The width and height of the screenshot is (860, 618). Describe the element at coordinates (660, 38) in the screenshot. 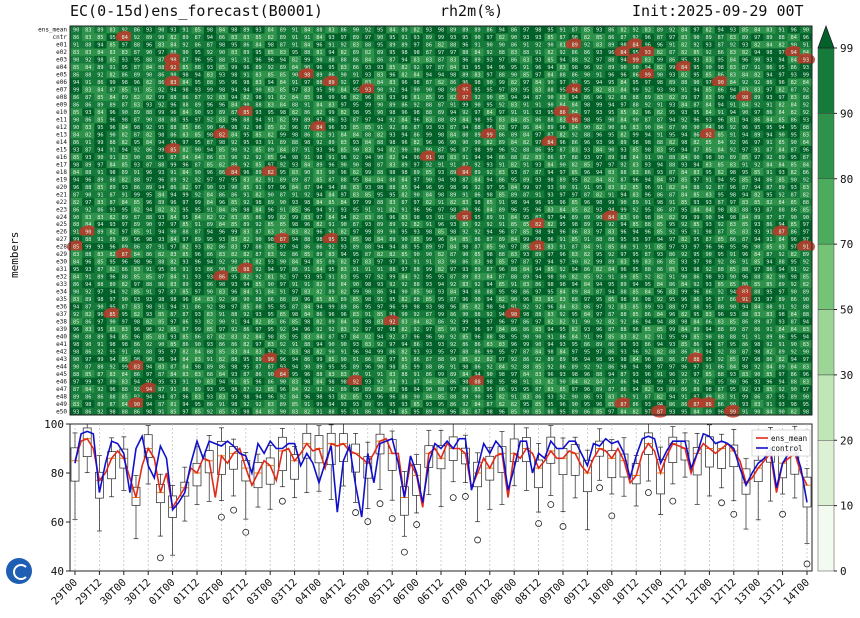

I see `heatmap-cell-label: 87` at that location.